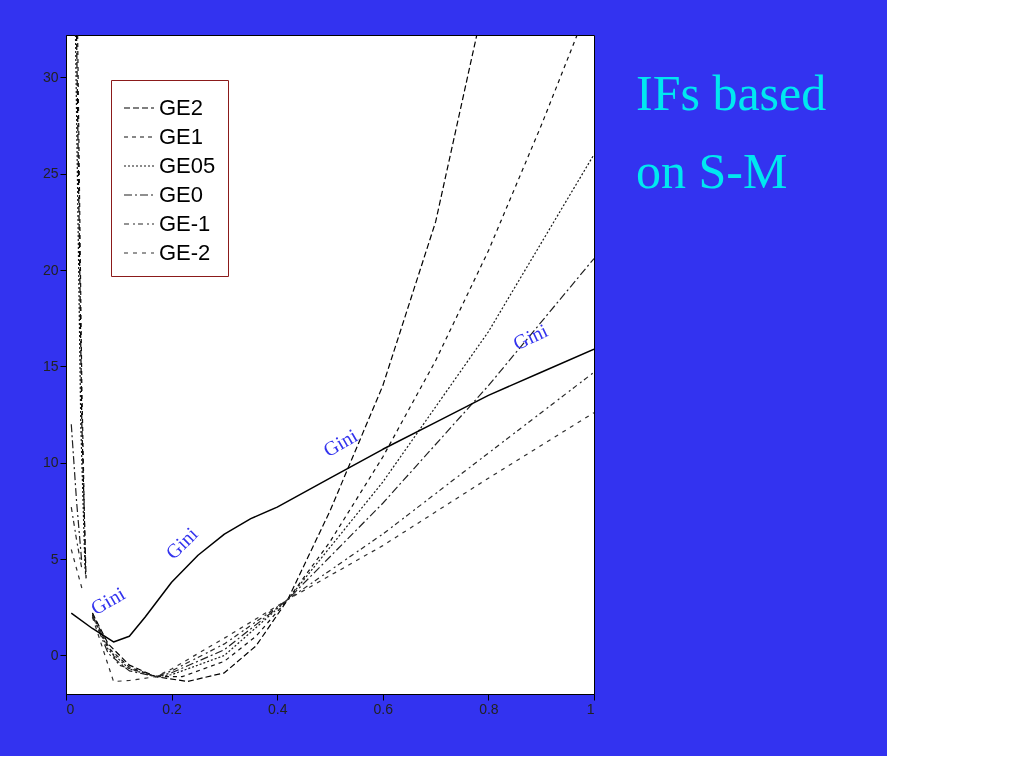 The height and width of the screenshot is (768, 1024). Describe the element at coordinates (54, 558) in the screenshot. I see `y-tick-label: 5` at that location.